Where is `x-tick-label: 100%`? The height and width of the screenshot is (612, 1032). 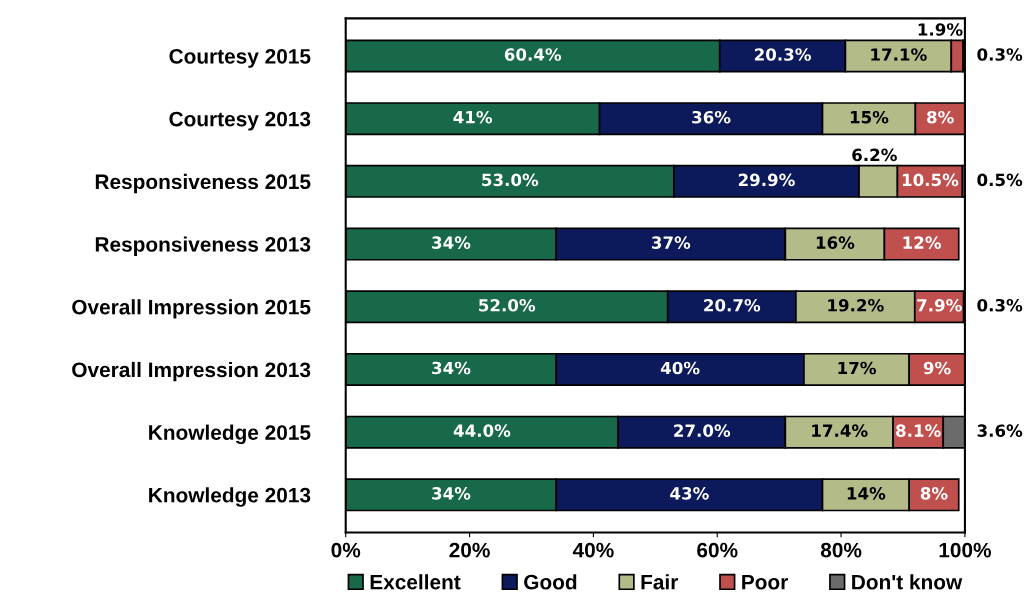
x-tick-label: 100% is located at coordinates (965, 550).